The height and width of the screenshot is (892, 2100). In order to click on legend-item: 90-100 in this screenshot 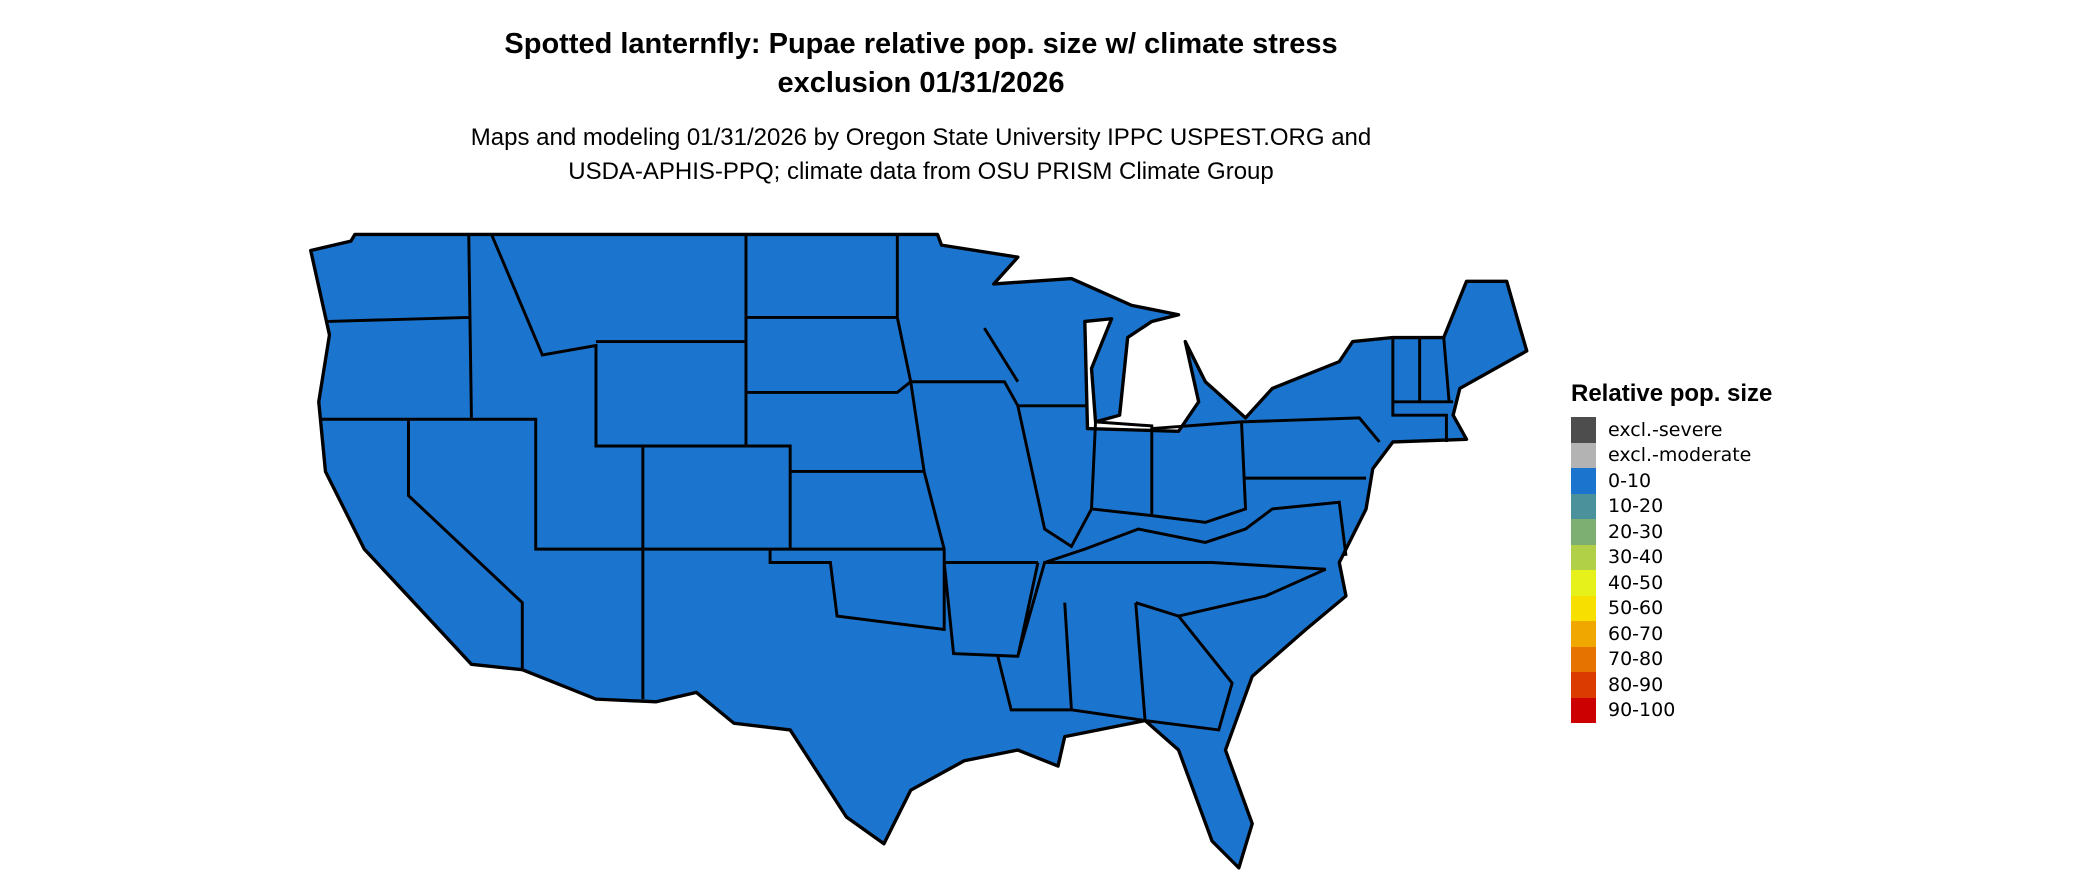, I will do `click(1671, 710)`.